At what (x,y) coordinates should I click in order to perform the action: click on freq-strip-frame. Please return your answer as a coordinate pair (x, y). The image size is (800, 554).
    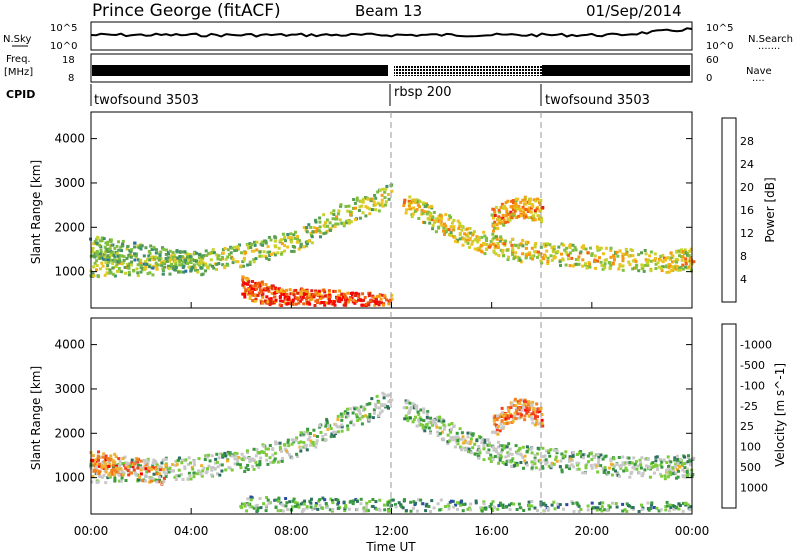
    Looking at the image, I should click on (391, 68).